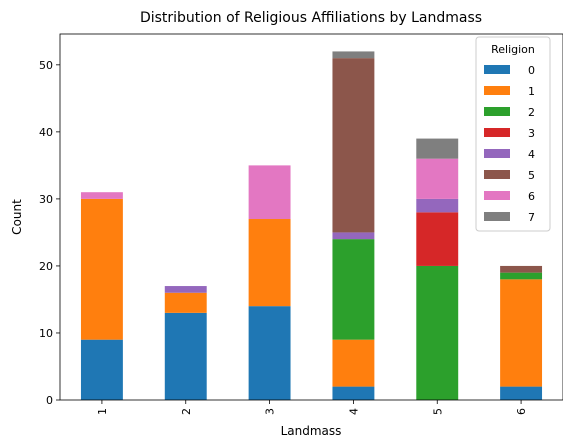 This screenshot has width=563, height=448. I want to click on legend-label-2: 2, so click(531, 112).